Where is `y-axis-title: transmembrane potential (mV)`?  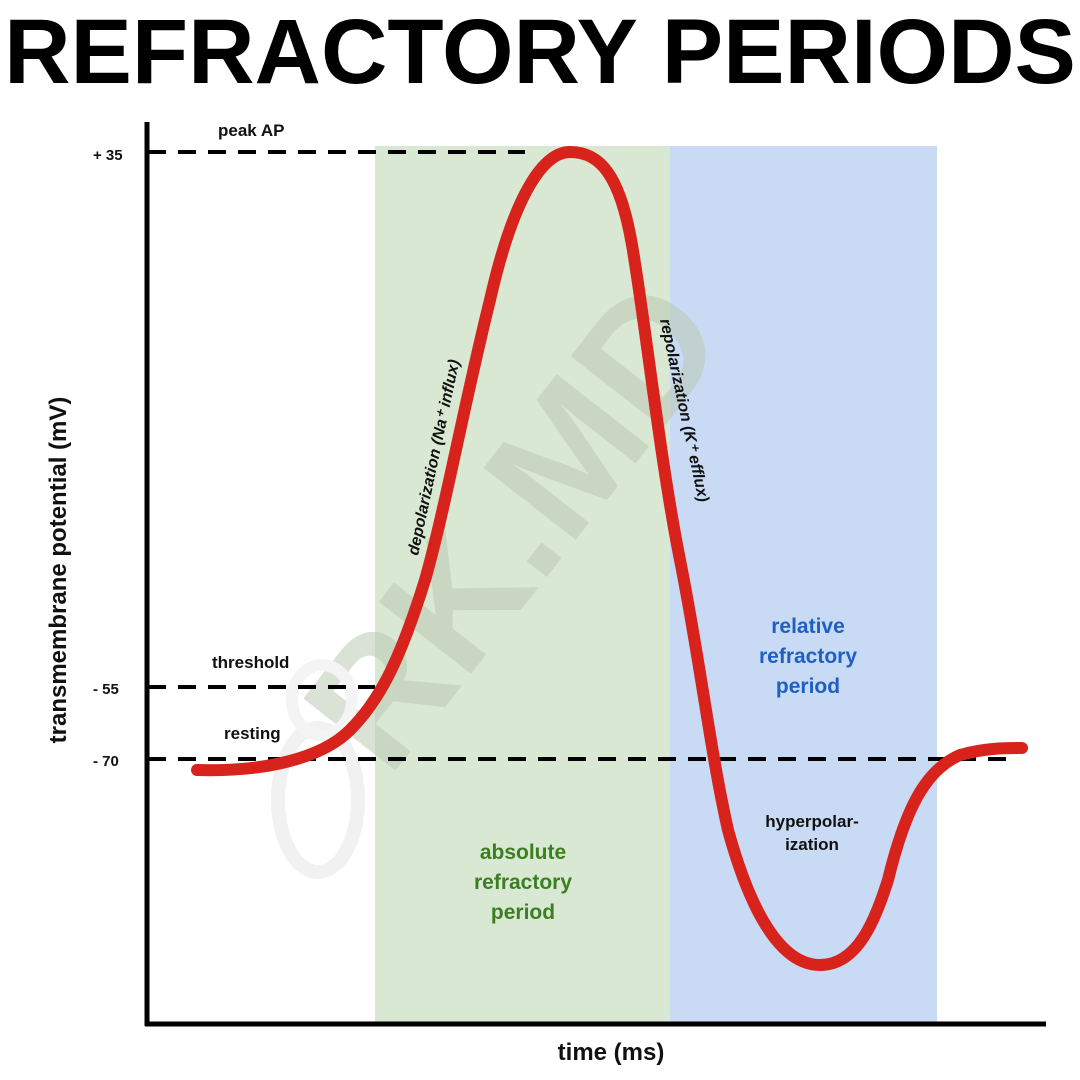 y-axis-title: transmembrane potential (mV) is located at coordinates (58, 570).